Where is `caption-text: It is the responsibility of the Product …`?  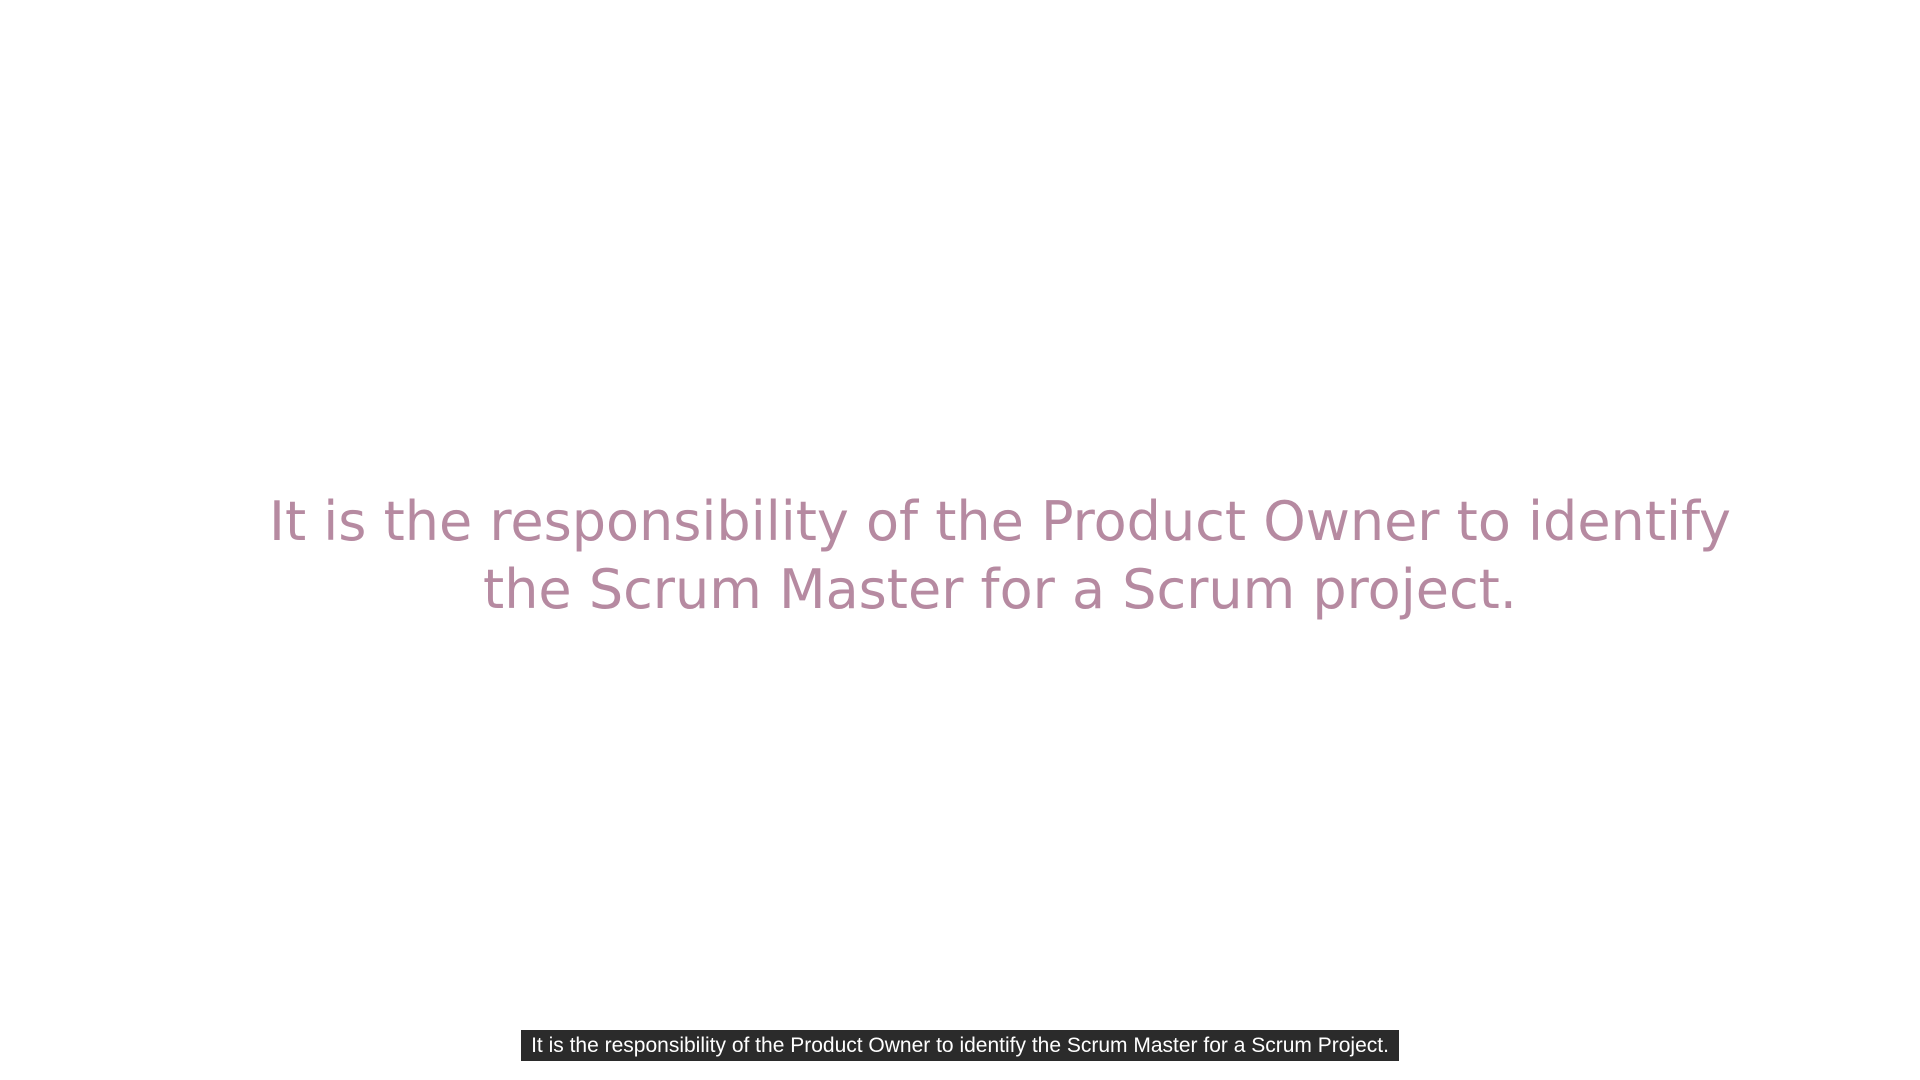
caption-text: It is the responsibility of the Product … is located at coordinates (960, 1045).